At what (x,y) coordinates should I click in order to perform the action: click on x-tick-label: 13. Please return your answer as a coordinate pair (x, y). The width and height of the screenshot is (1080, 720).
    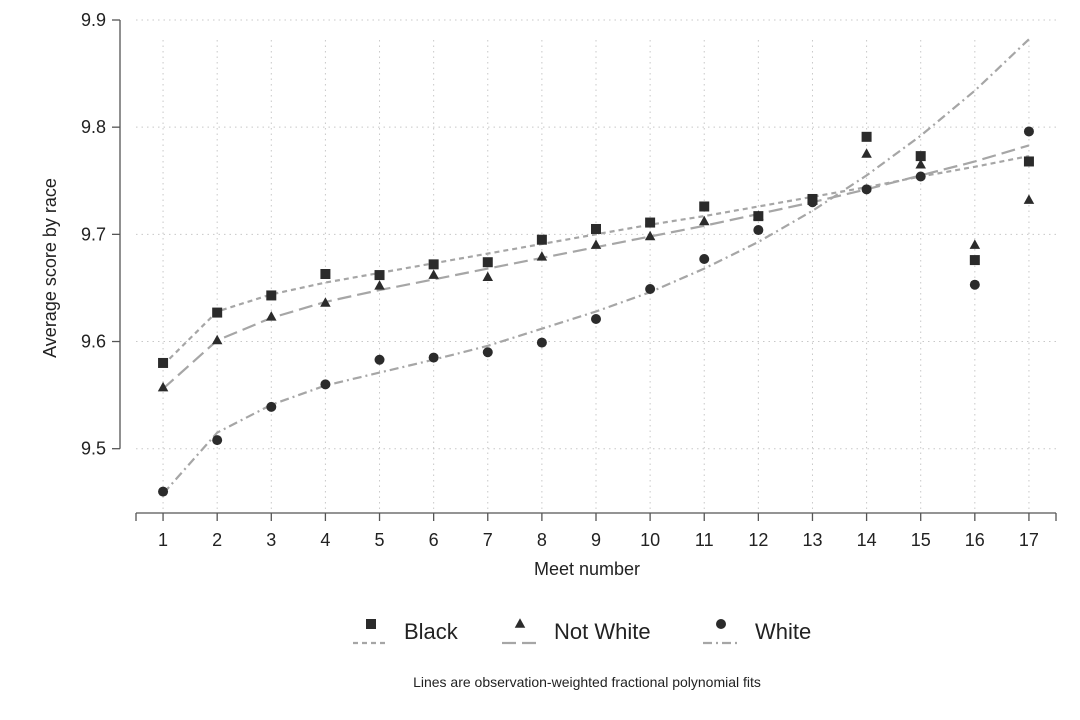
    Looking at the image, I should click on (812, 540).